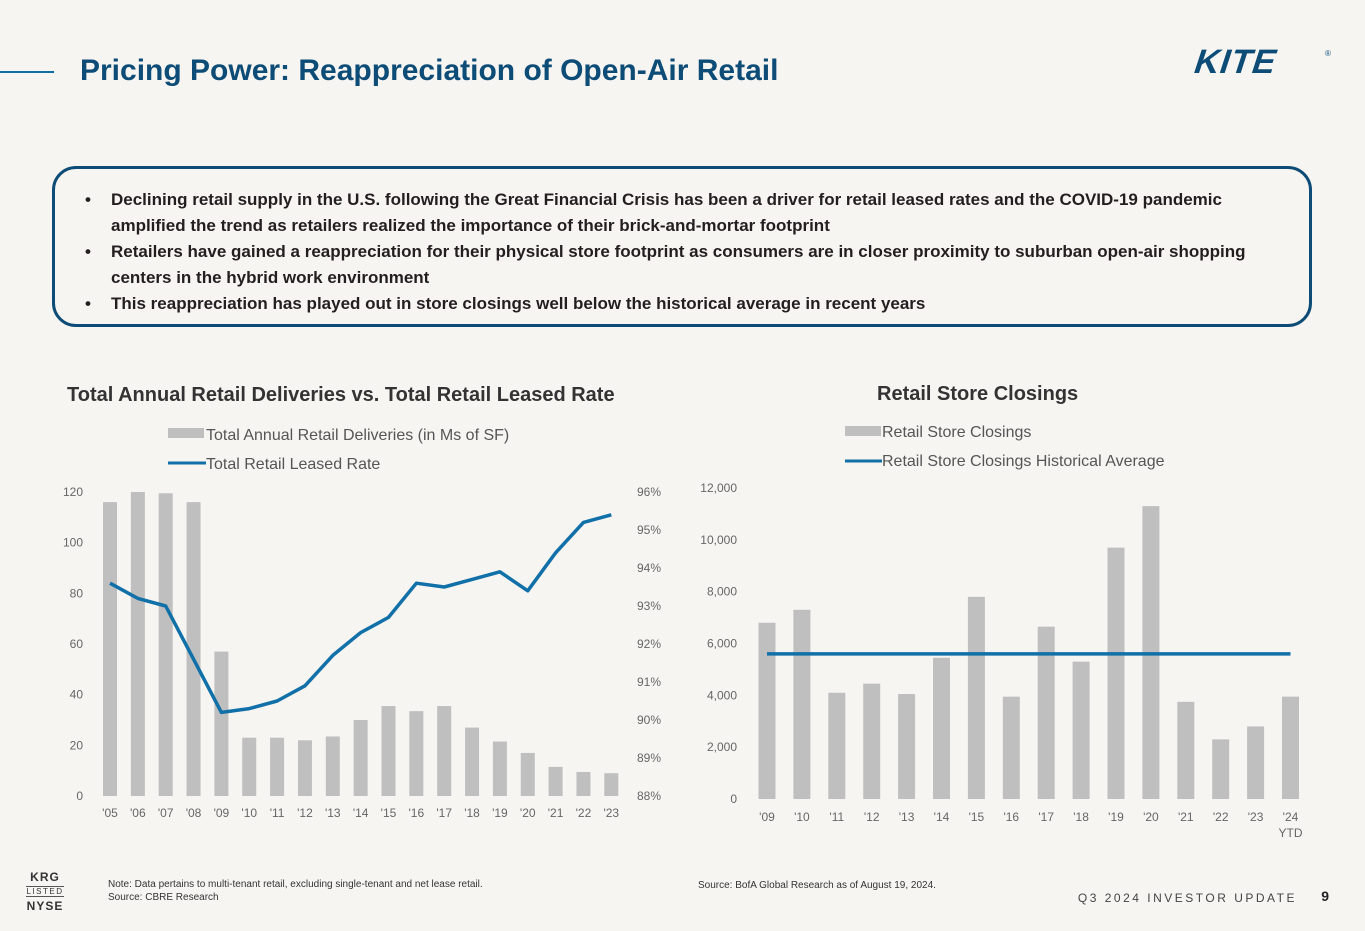 This screenshot has height=931, width=1365. What do you see at coordinates (1291, 833) in the screenshot?
I see `closings-x-sublabel: YTD` at bounding box center [1291, 833].